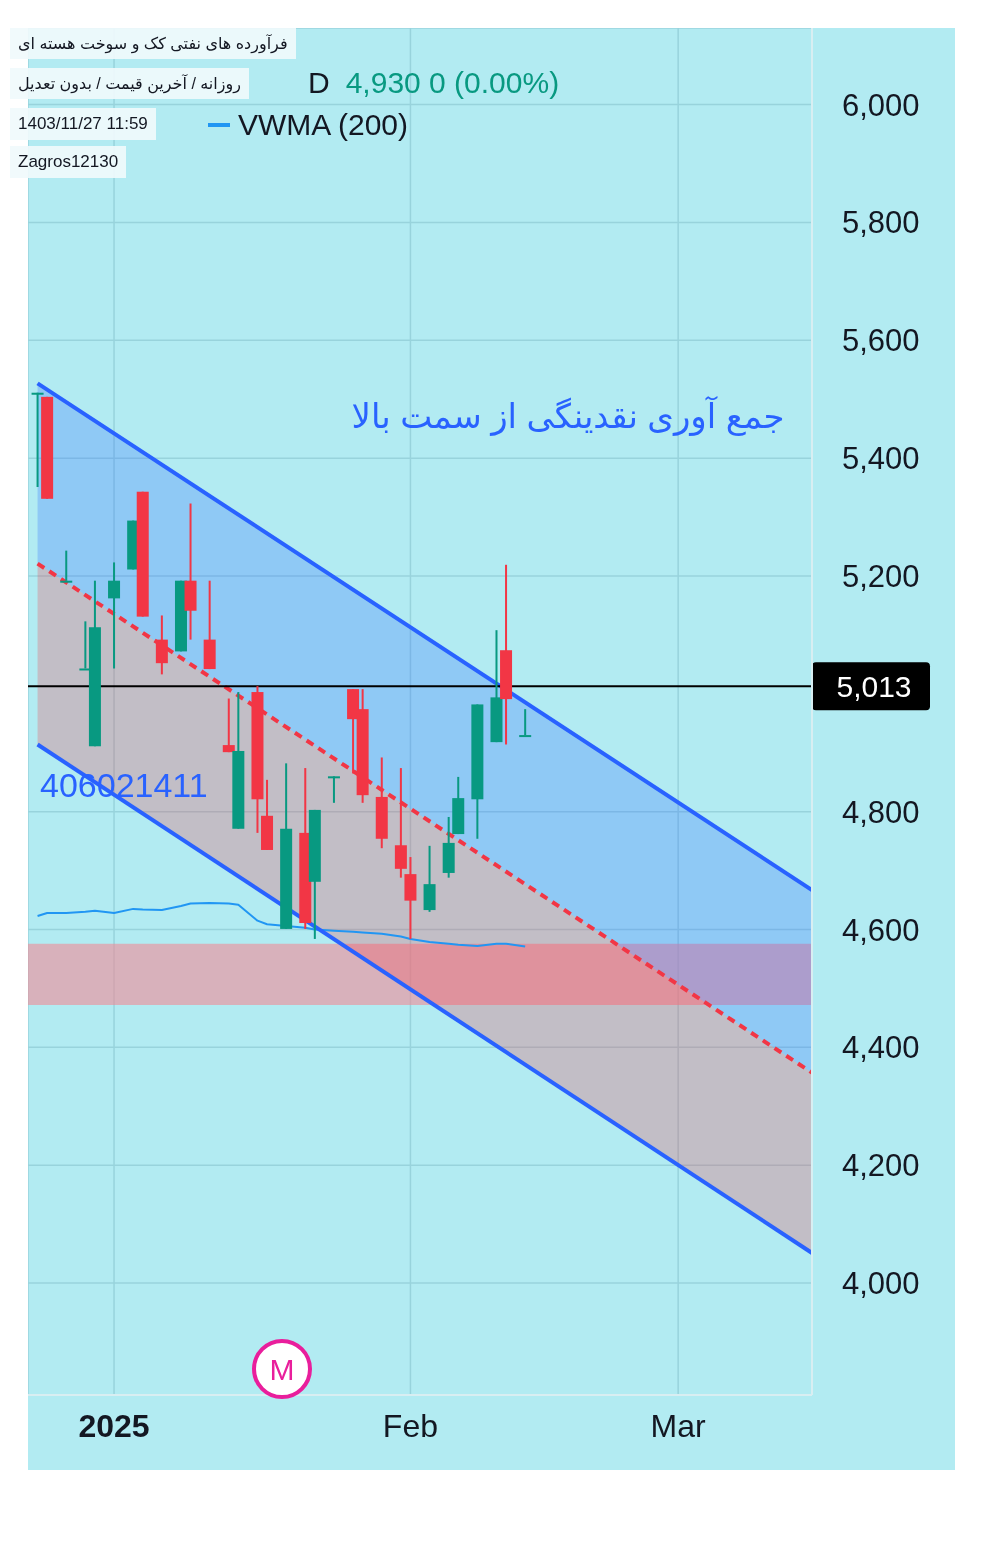 The width and height of the screenshot is (983, 1568). Describe the element at coordinates (881, 1166) in the screenshot. I see `y-tick-label: 4,200` at that location.